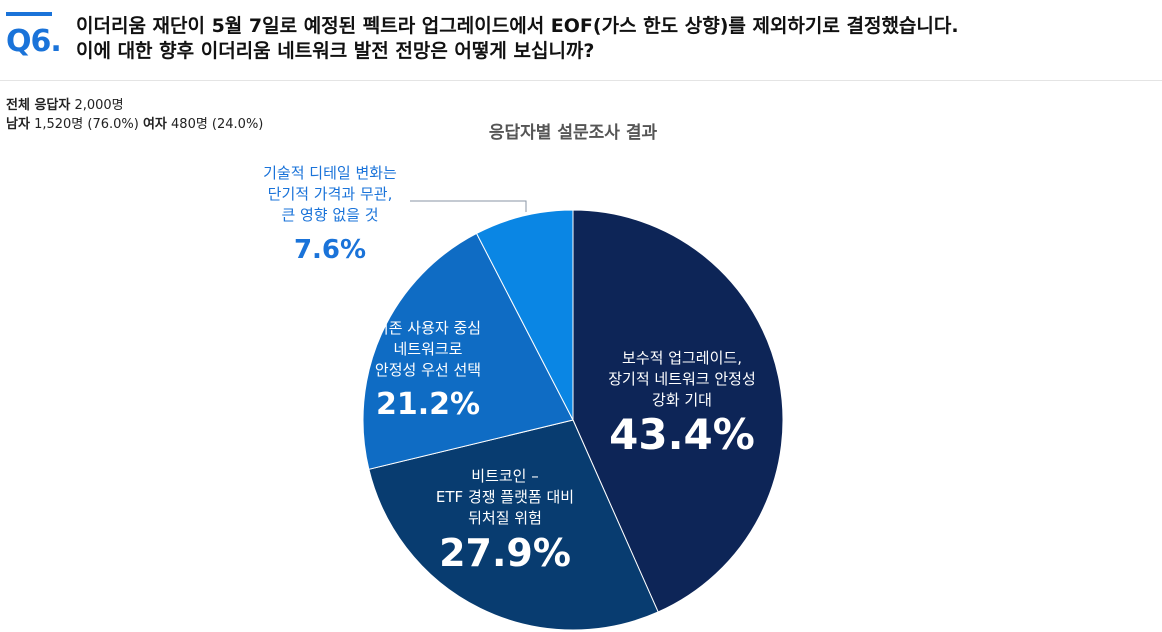  I want to click on respondent-gender: 남자 1,520명 (76.0%) 여자 480명 (24.0%), so click(134, 124).